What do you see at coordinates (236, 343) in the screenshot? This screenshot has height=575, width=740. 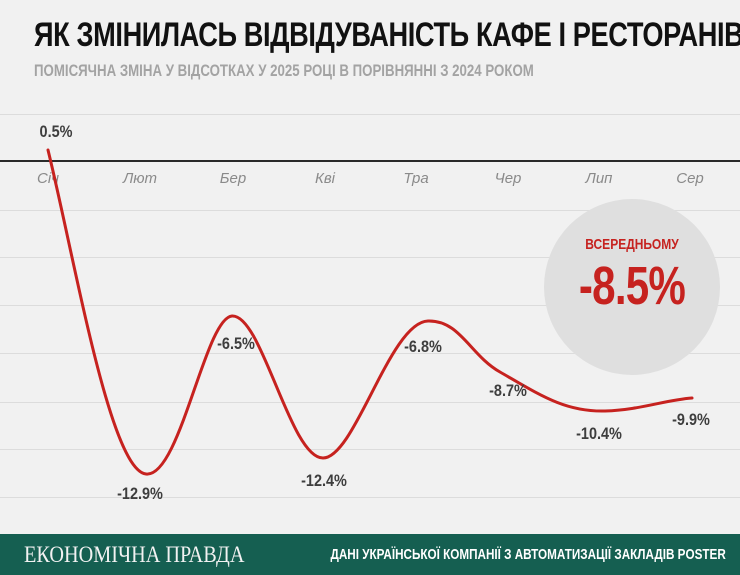 I see `data-label: -6.5%` at bounding box center [236, 343].